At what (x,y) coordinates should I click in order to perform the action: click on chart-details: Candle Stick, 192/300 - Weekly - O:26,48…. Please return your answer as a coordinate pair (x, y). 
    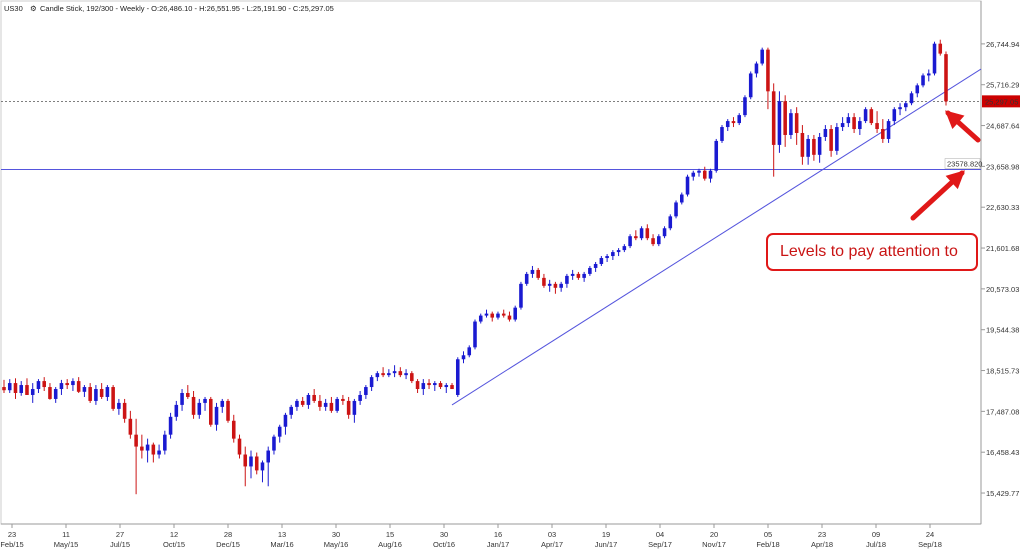
    Looking at the image, I should click on (187, 8).